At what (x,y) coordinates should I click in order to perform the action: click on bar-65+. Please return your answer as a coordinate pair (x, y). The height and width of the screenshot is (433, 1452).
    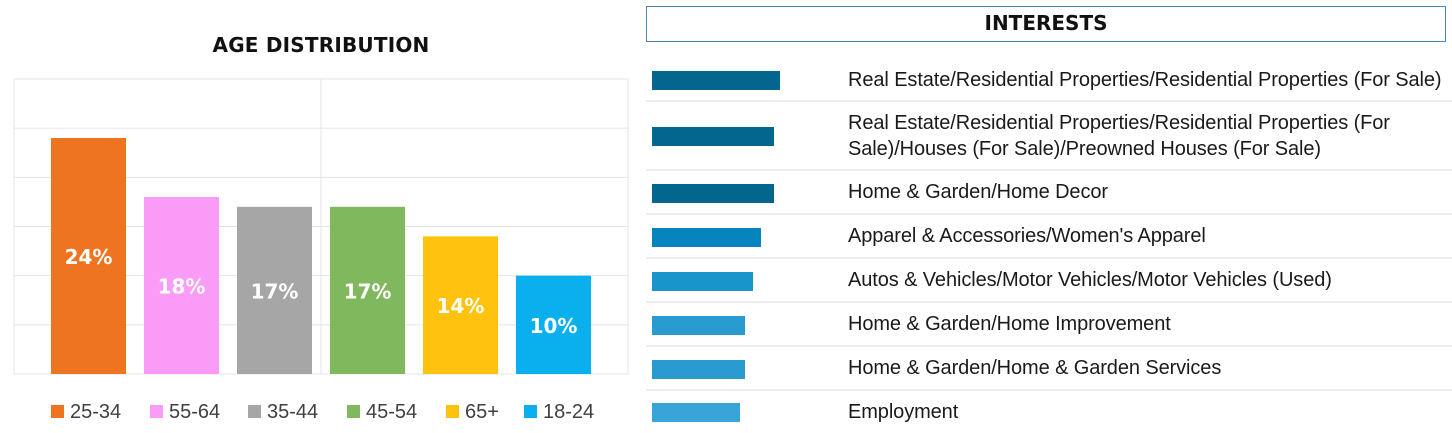
    Looking at the image, I should click on (460, 305).